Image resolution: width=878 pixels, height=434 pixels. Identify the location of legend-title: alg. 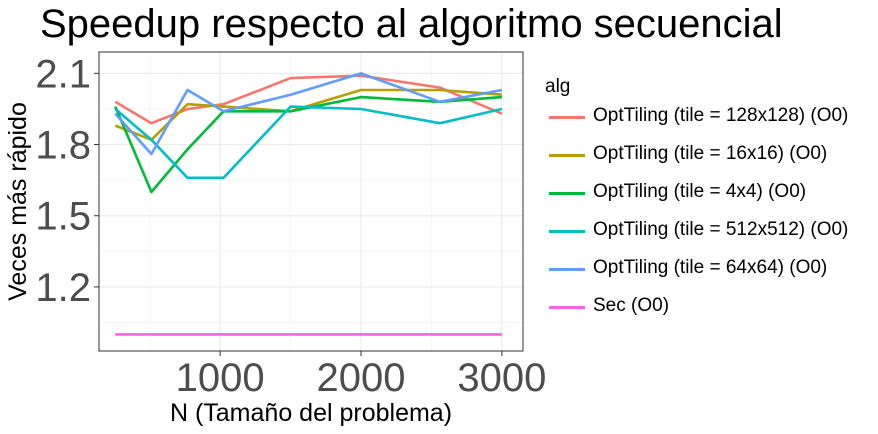
(558, 86).